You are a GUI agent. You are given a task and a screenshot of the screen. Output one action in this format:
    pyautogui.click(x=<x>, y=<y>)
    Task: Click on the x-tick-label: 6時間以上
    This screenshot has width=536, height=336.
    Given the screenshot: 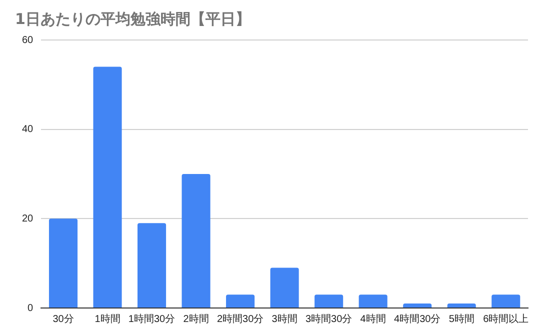 What is the action you would take?
    pyautogui.click(x=506, y=318)
    